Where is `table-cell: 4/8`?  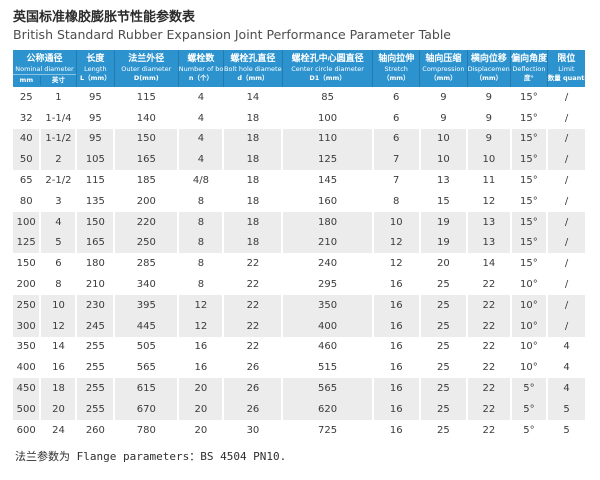
table-cell: 4/8 is located at coordinates (201, 180).